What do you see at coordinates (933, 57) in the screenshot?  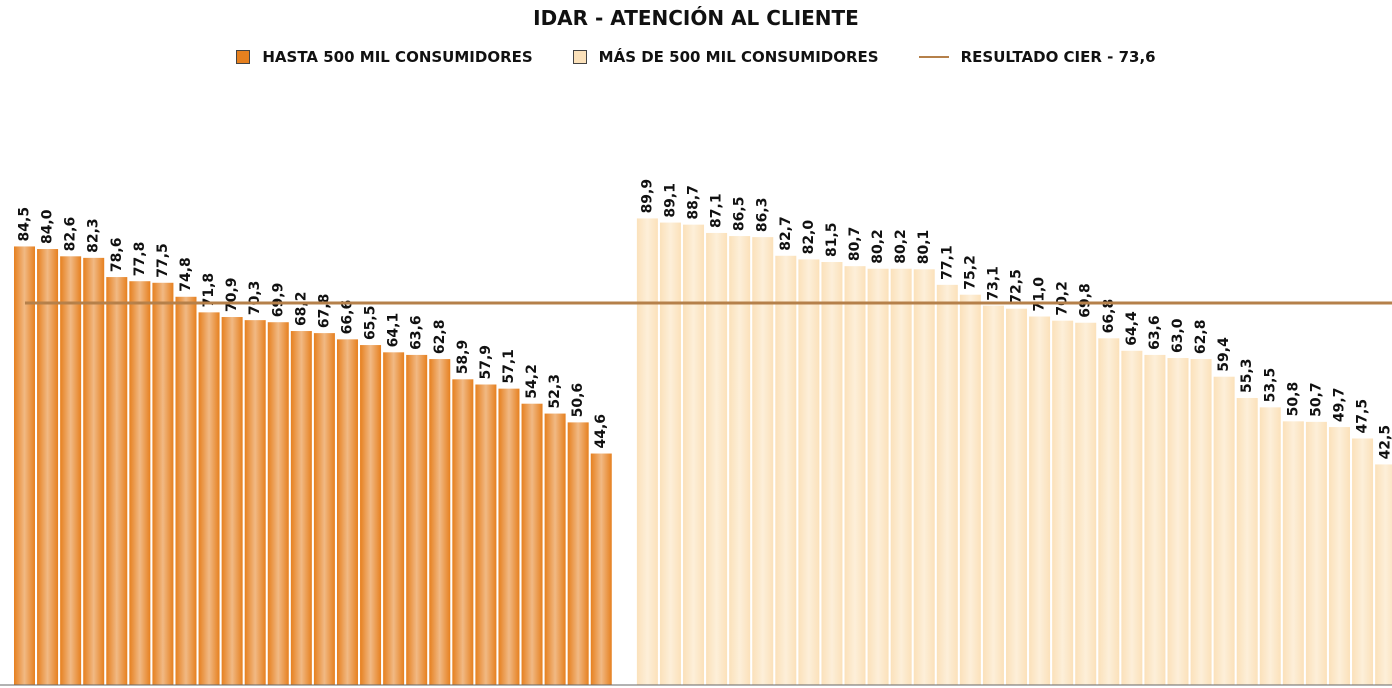 I see `legend-line` at bounding box center [933, 57].